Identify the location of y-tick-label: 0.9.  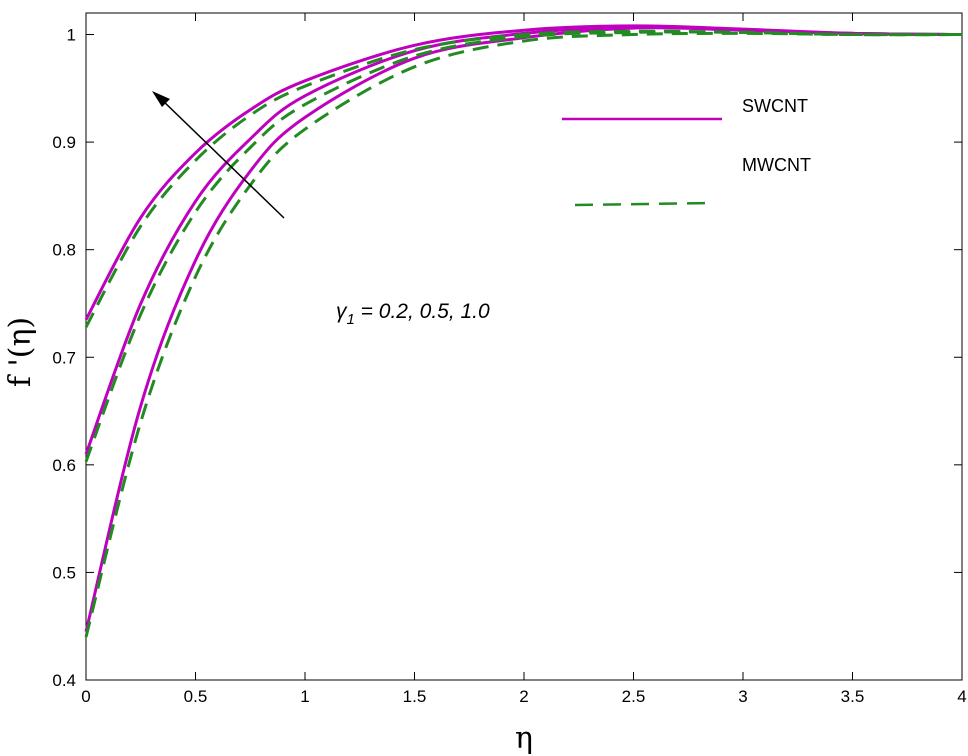
(64, 142).